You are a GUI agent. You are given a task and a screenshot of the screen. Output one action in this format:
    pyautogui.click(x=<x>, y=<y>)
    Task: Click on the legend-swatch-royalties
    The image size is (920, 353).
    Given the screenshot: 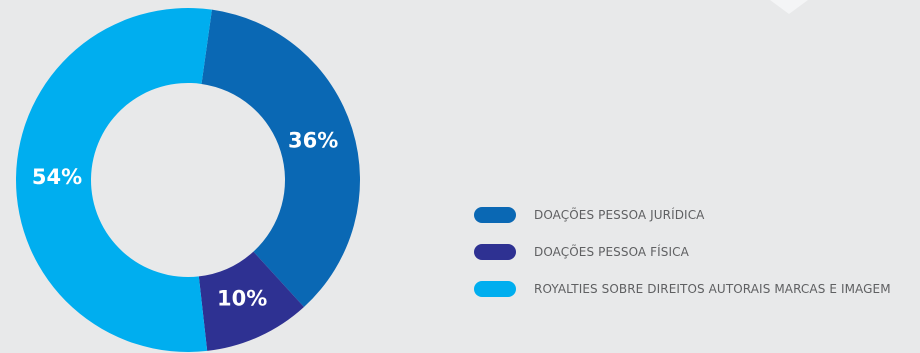 What is the action you would take?
    pyautogui.click(x=495, y=289)
    